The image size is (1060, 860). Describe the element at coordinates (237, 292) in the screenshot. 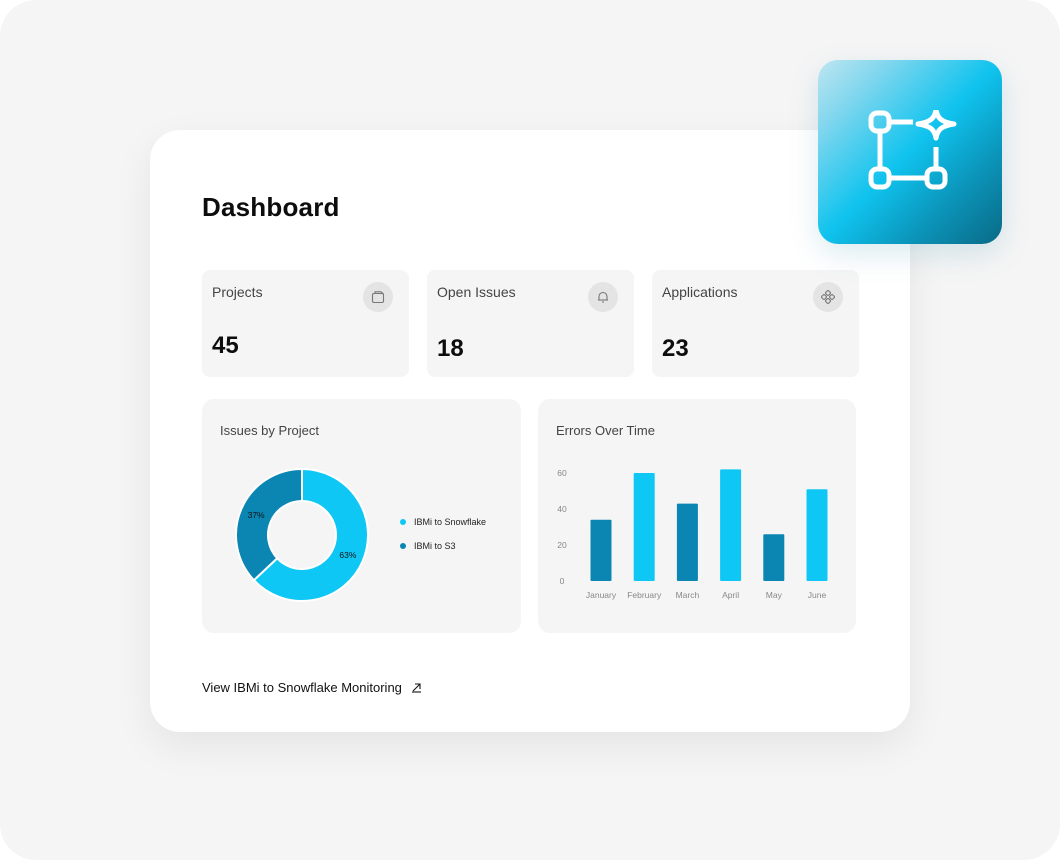

I see `stat-label: Projects` at that location.